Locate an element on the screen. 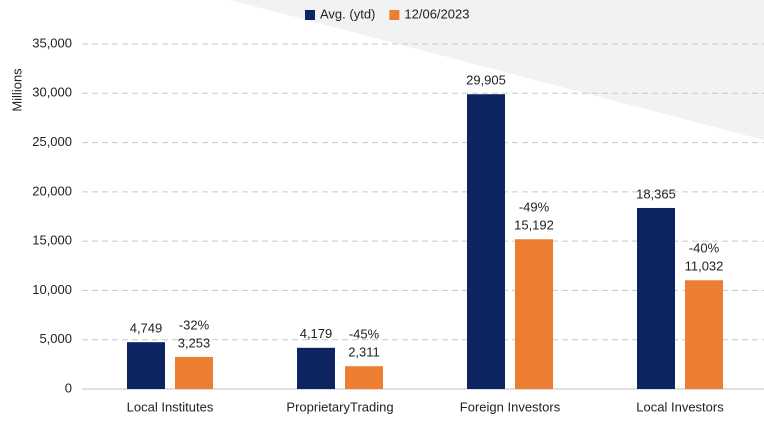 This screenshot has height=427, width=764. y-tick-label: 35,000 is located at coordinates (52, 42).